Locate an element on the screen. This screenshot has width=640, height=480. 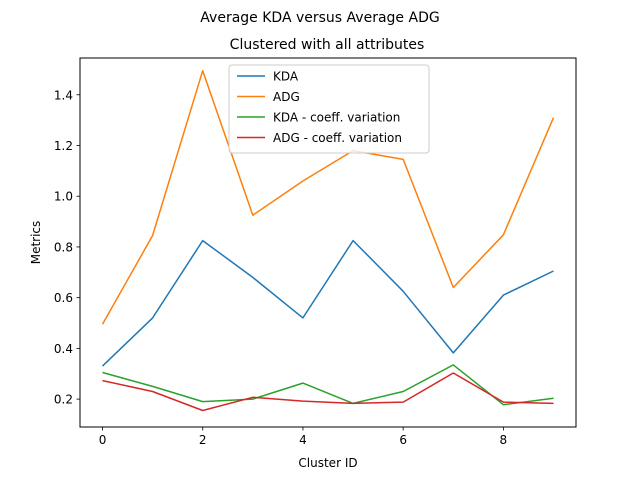
x-tick-label: 2 is located at coordinates (203, 440).